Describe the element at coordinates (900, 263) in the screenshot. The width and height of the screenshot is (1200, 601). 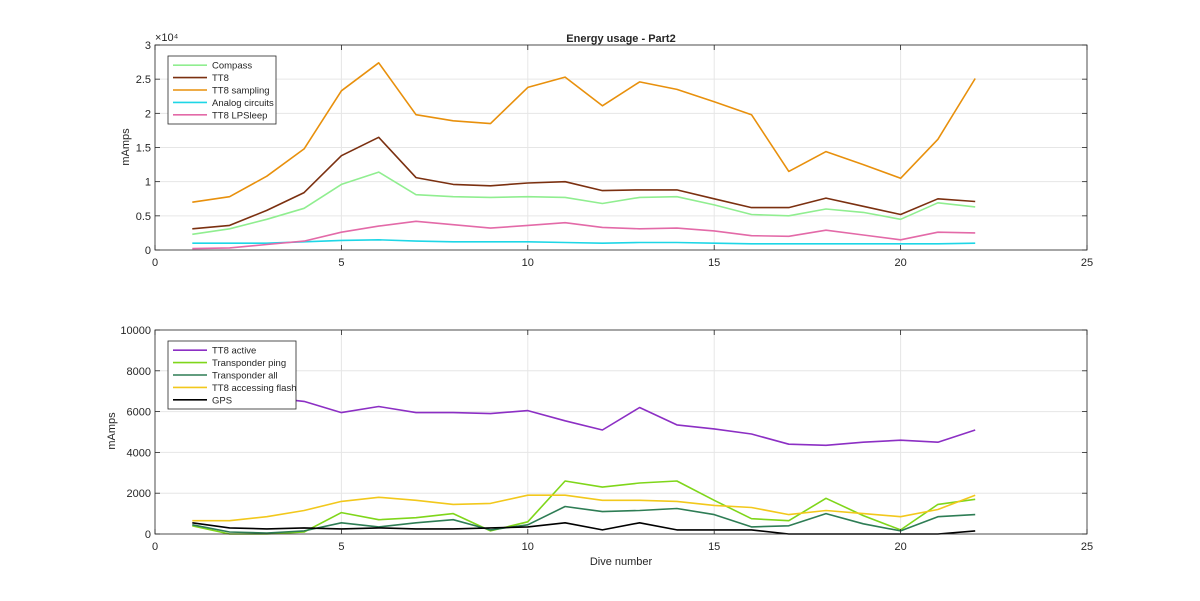
I see `top-x-tick-label: 20` at that location.